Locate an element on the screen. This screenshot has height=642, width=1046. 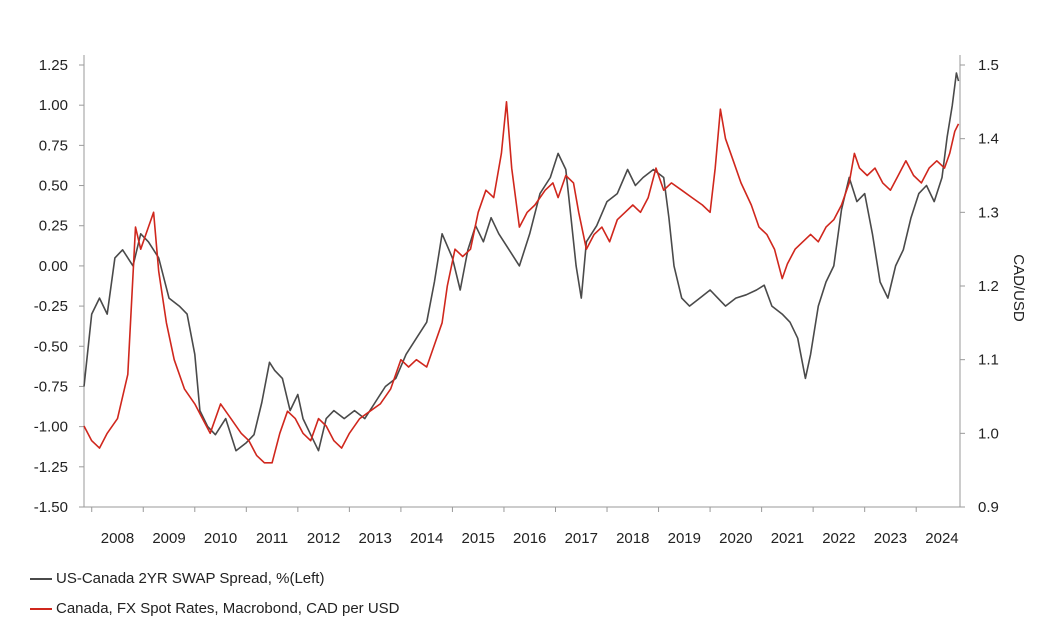
y-right-tick-label: 1.0 is located at coordinates (988, 433).